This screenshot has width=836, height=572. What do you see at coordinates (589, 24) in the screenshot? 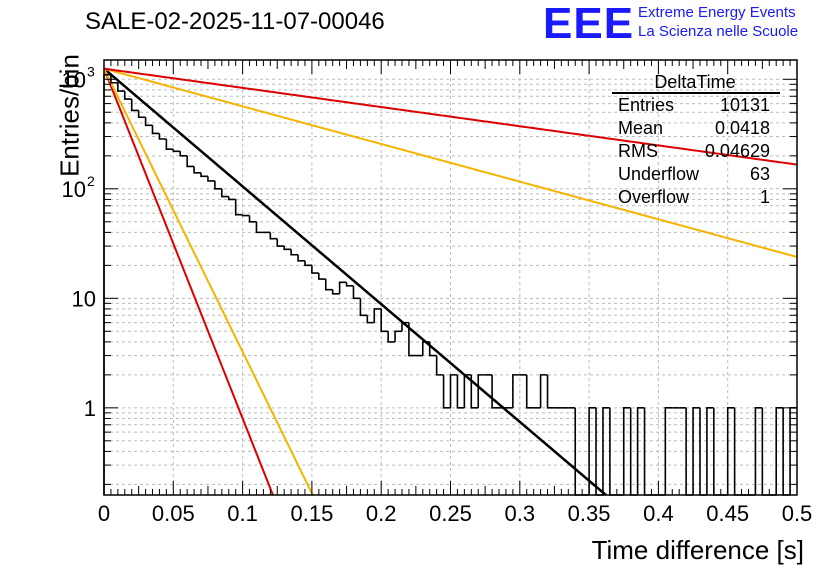
I see `eee-logo: EEE` at bounding box center [589, 24].